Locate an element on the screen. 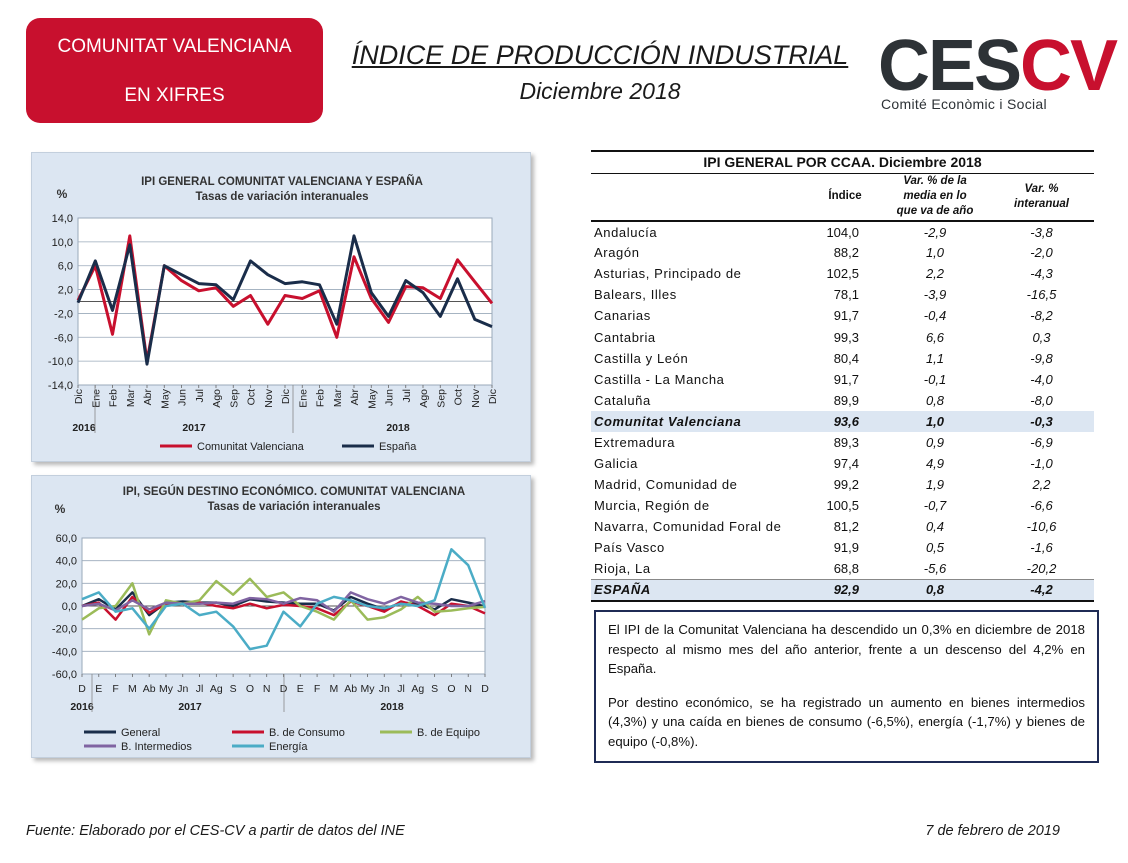 This screenshot has height=863, width=1128. y-tick-label: 20,0 is located at coordinates (66, 584).